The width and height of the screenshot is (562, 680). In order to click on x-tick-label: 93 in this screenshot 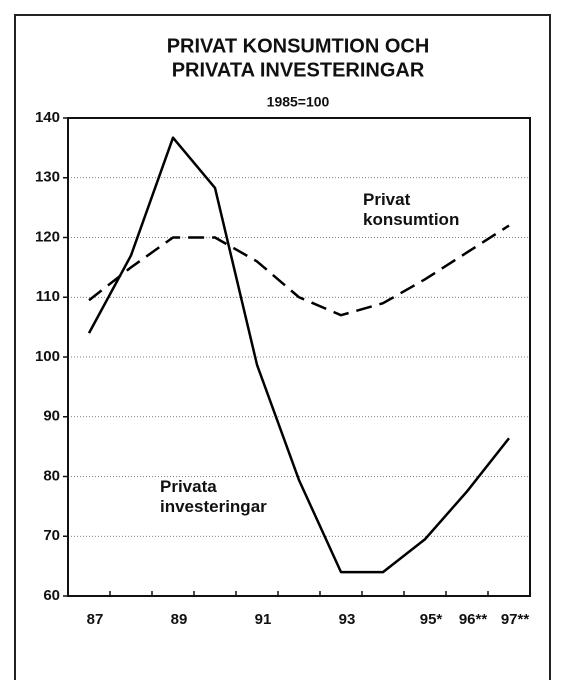, I will do `click(347, 619)`.